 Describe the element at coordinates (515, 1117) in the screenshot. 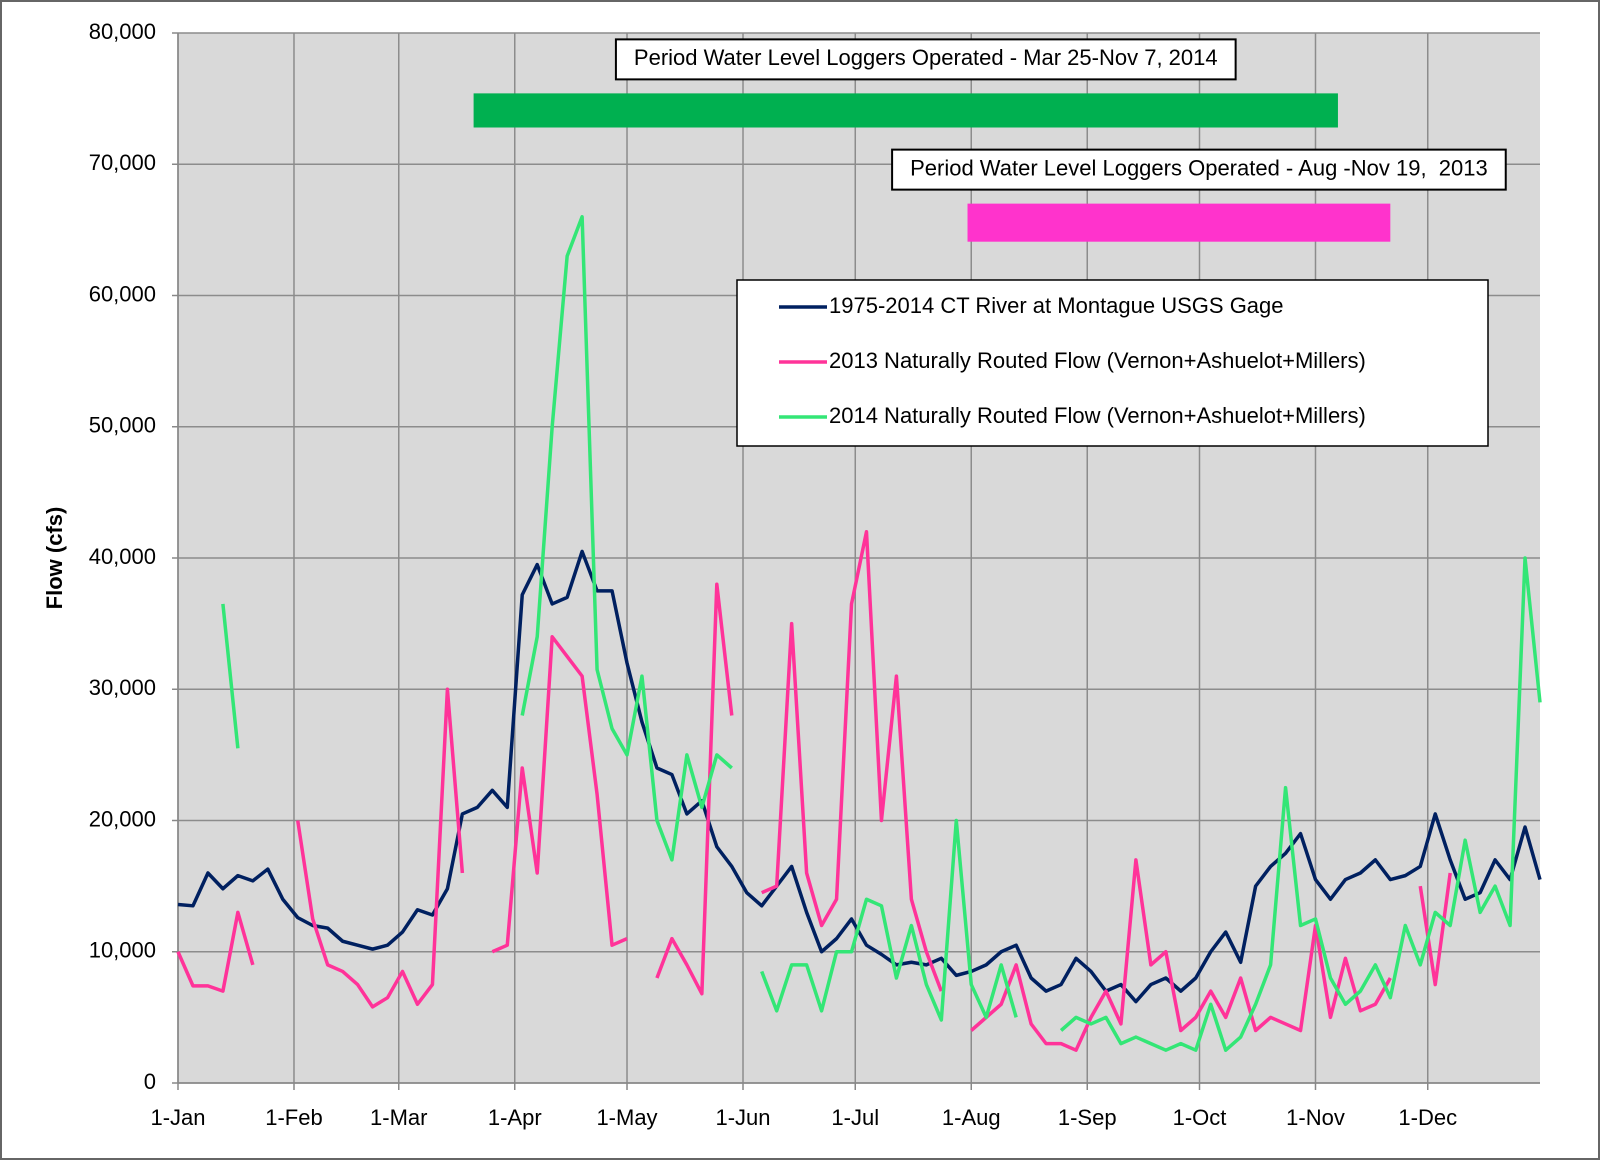

I see `x-tick-label: 1-Apr` at that location.